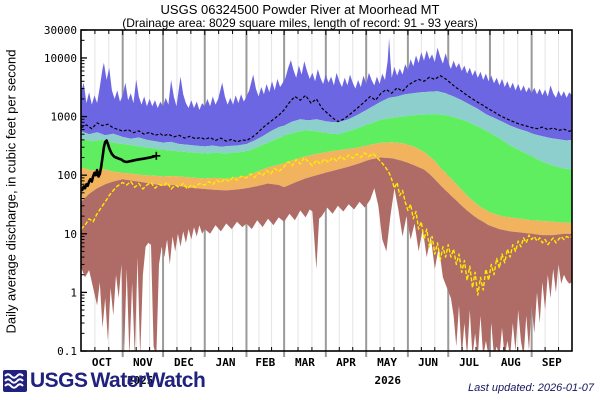 The width and height of the screenshot is (600, 400). Describe the element at coordinates (73, 292) in the screenshot. I see `y-tick-label: 1` at that location.